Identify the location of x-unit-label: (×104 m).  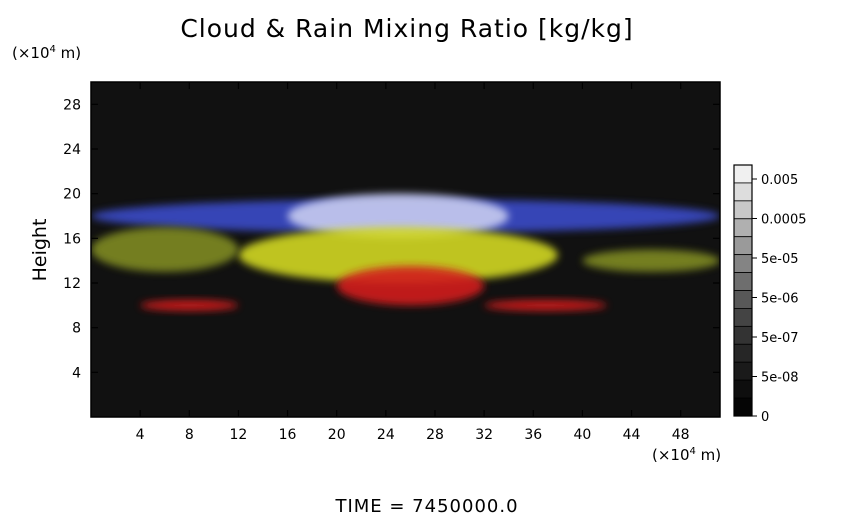
(687, 455).